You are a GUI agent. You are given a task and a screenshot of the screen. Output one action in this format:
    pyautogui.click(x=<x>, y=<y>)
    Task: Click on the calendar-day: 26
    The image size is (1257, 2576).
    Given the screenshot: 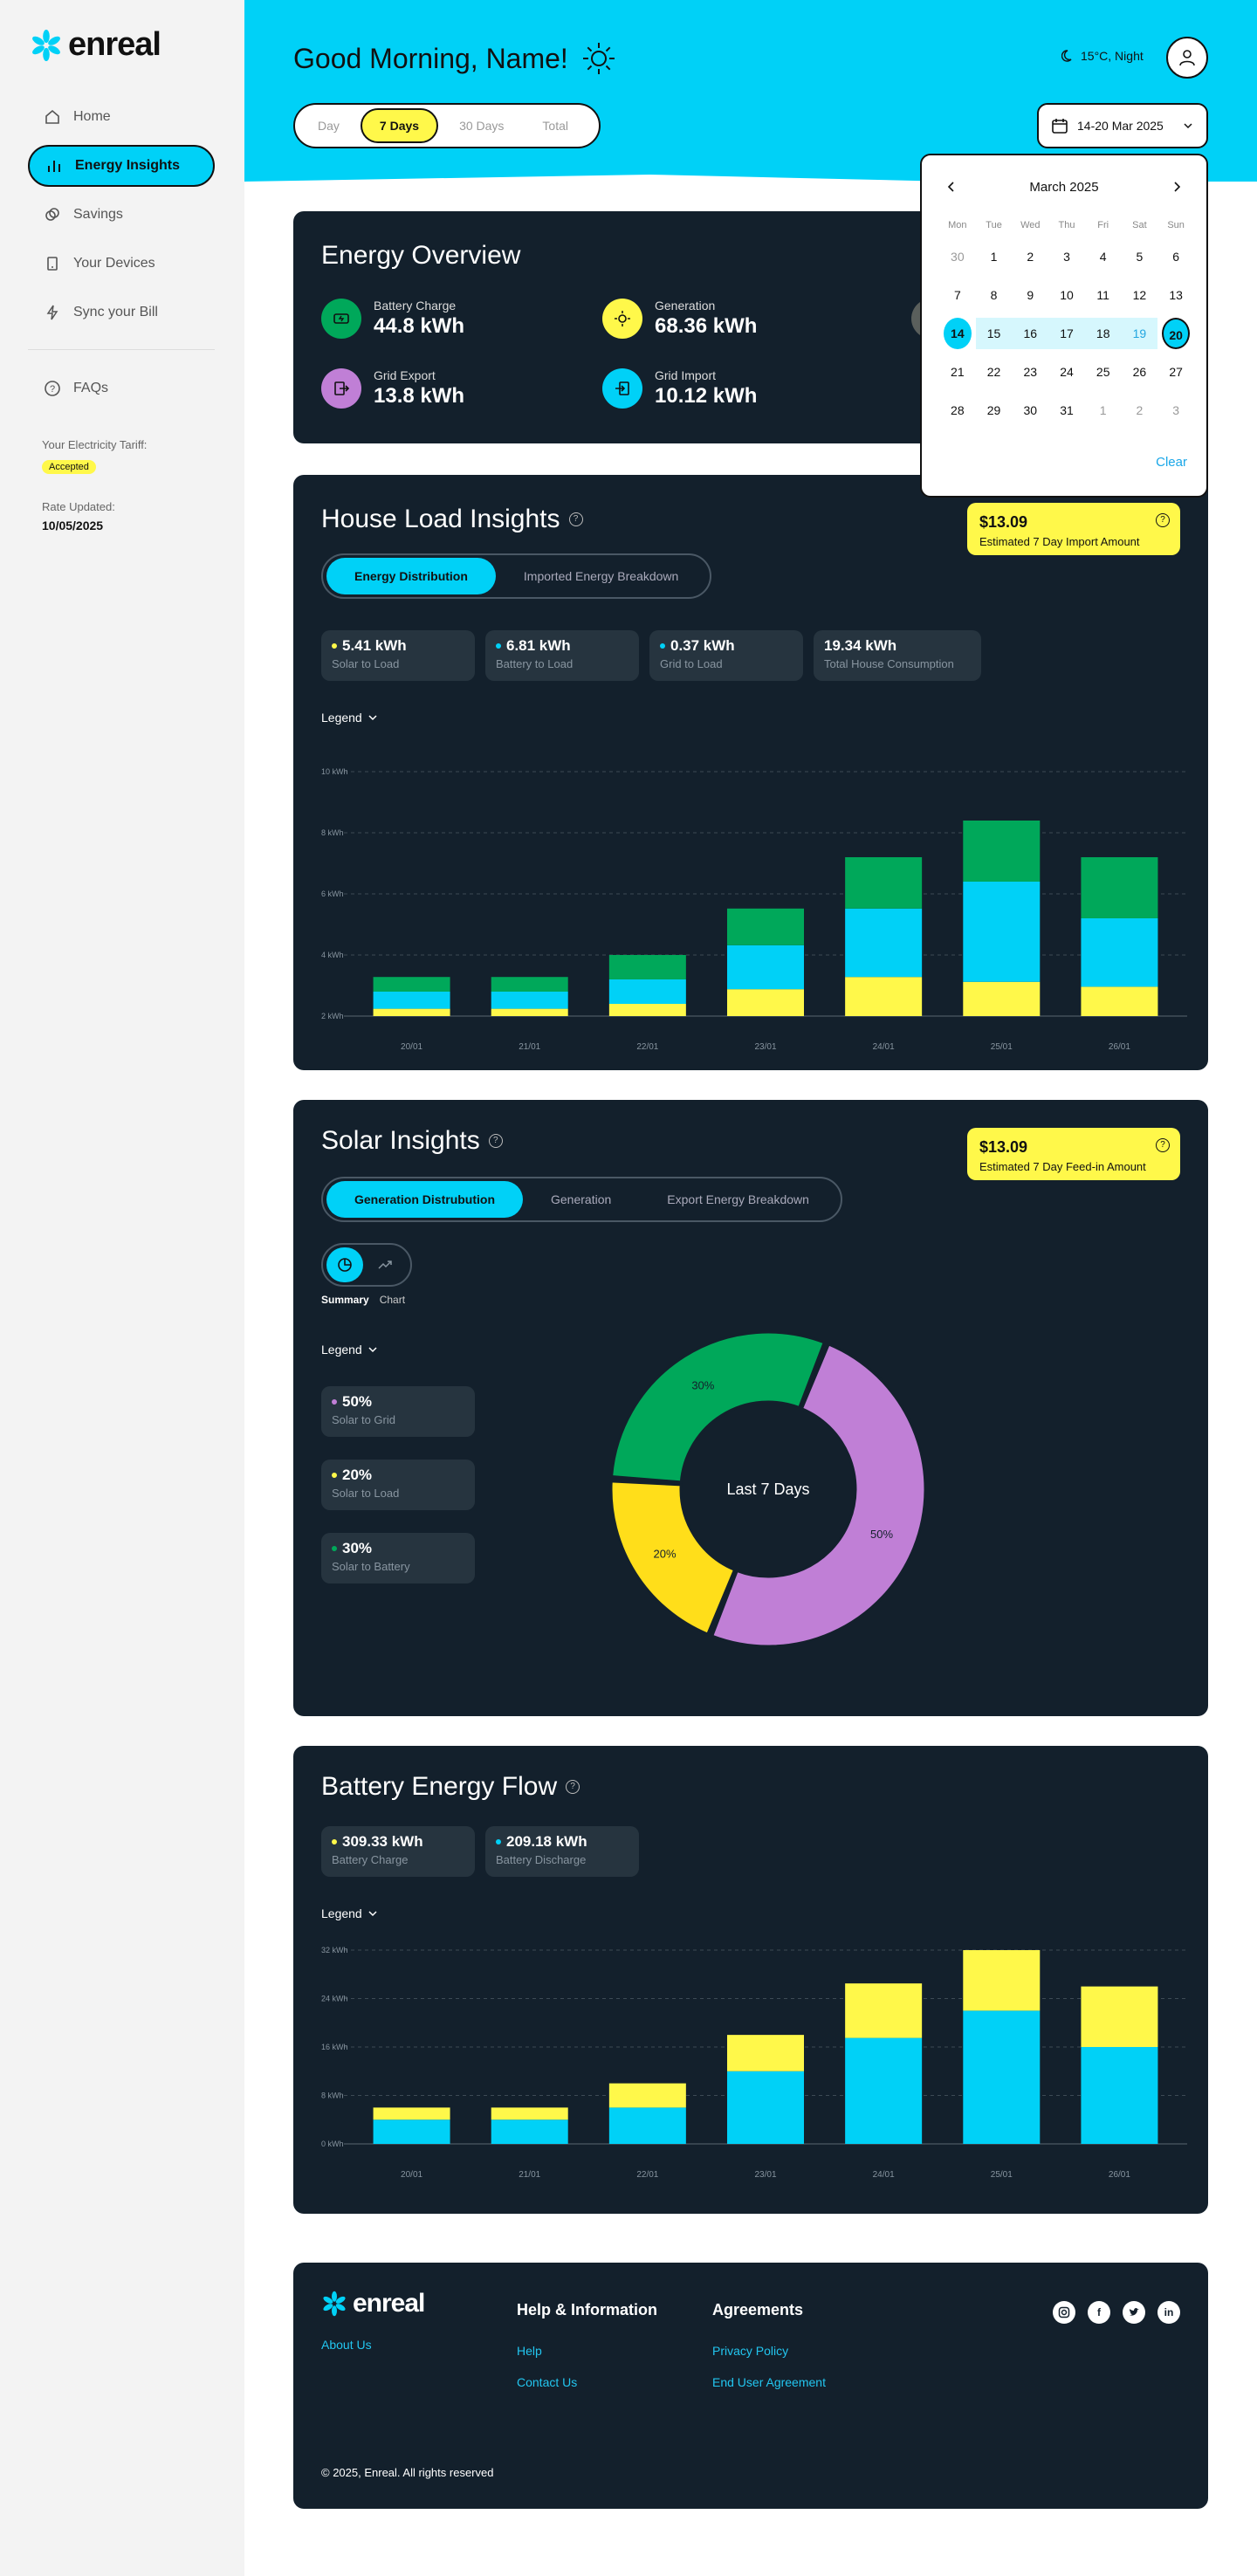 What is the action you would take?
    pyautogui.click(x=1140, y=372)
    